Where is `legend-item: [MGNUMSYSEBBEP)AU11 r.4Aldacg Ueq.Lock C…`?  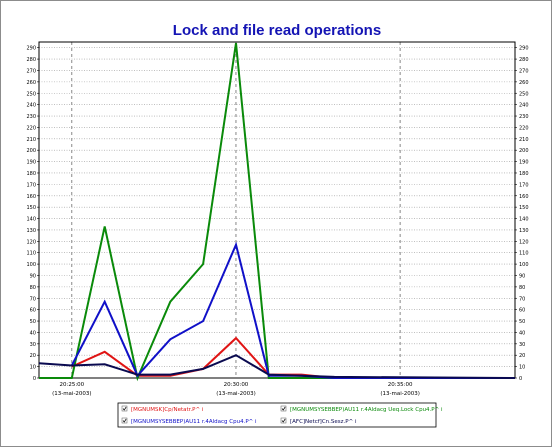
legend-item: [MGNUMSYSEBBEP)AU11 r.4Aldacg Ueq.Lock C… is located at coordinates (361, 409).